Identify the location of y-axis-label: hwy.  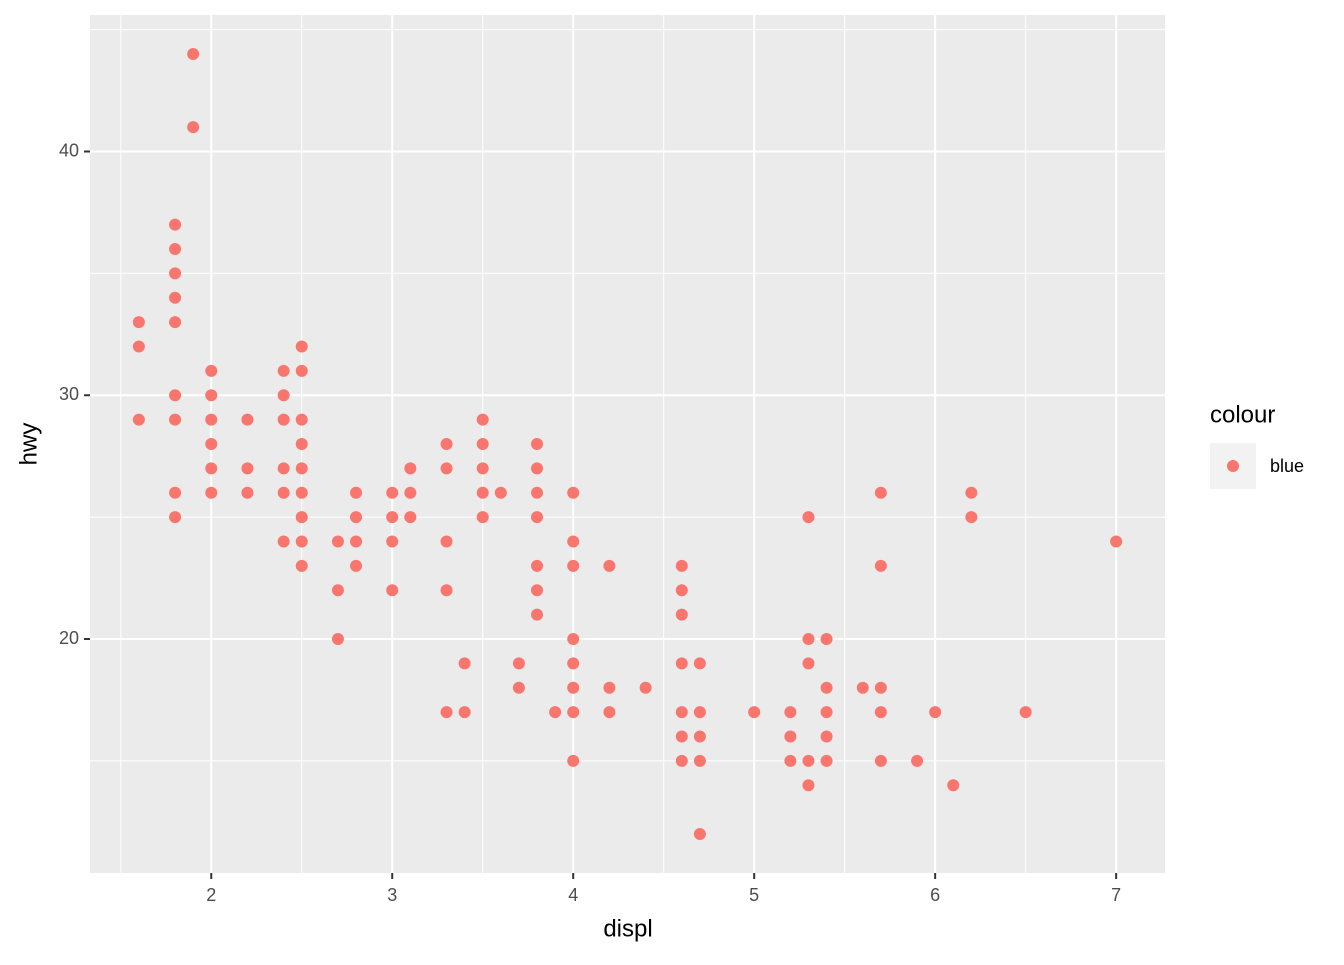
(28, 444).